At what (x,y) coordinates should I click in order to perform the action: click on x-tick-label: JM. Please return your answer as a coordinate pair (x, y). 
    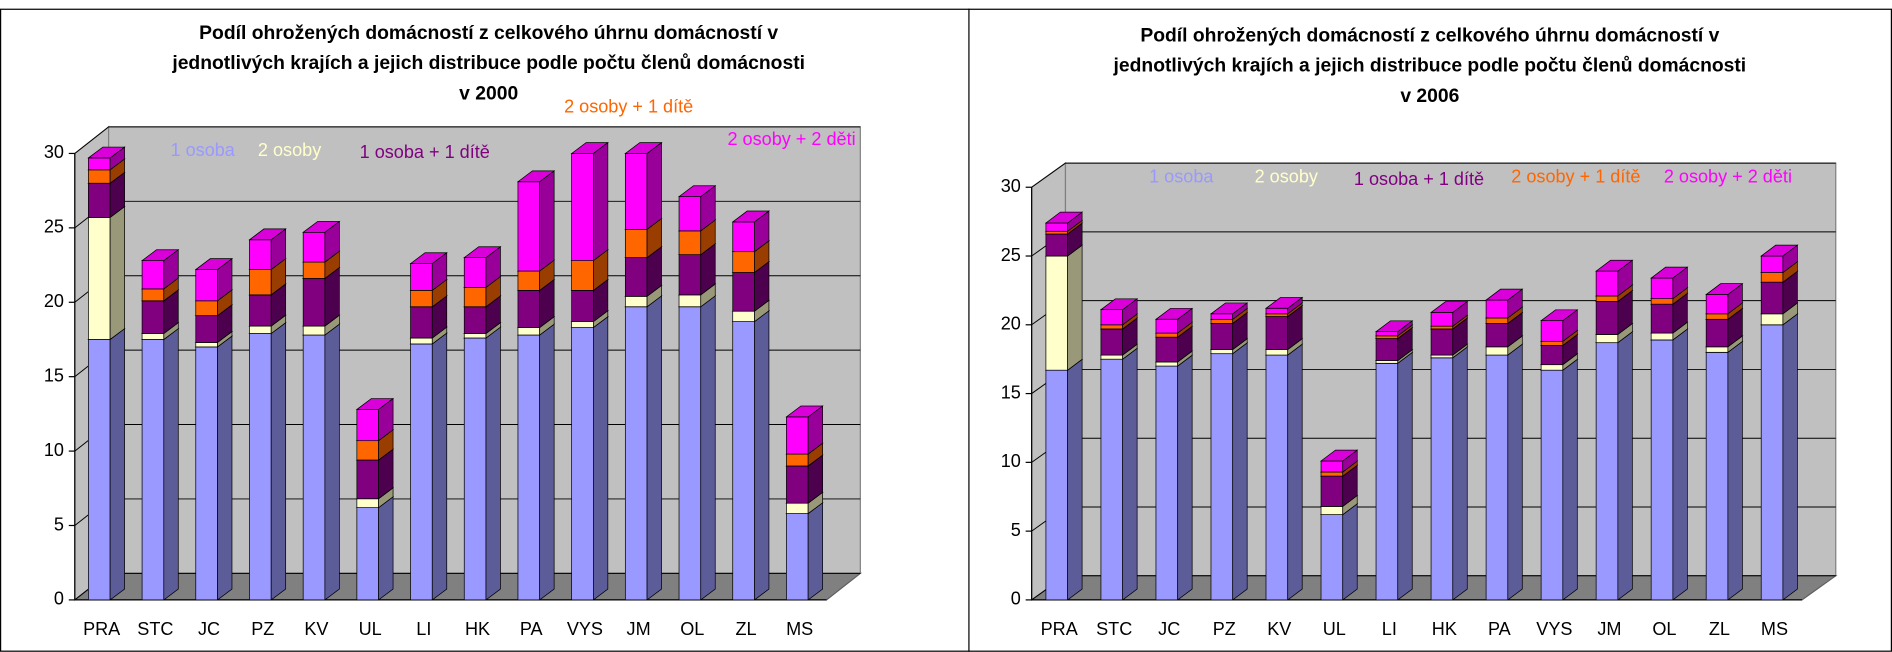
    Looking at the image, I should click on (639, 629).